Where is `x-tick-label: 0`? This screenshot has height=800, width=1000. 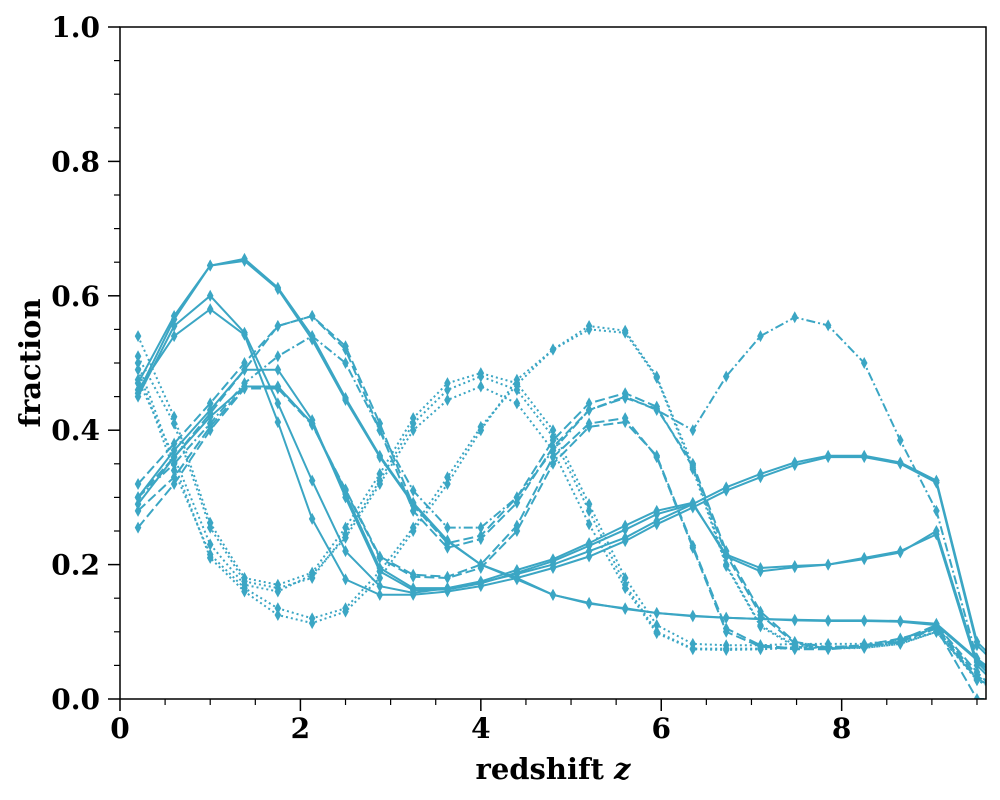 x-tick-label: 0 is located at coordinates (119, 728).